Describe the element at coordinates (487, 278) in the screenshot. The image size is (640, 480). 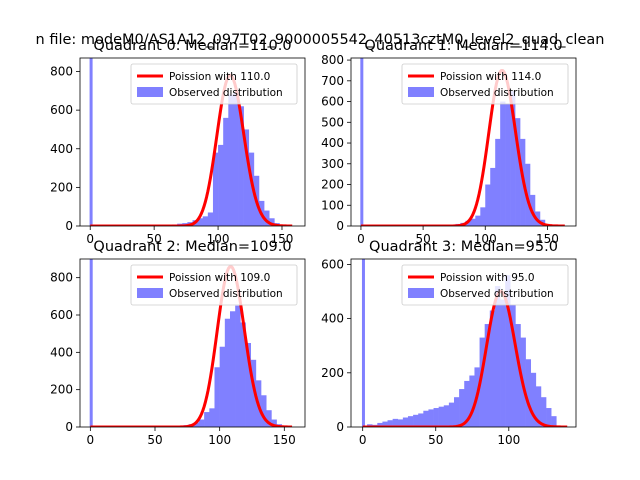
I see `legend-label-poisson: Poission with 95.0` at that location.